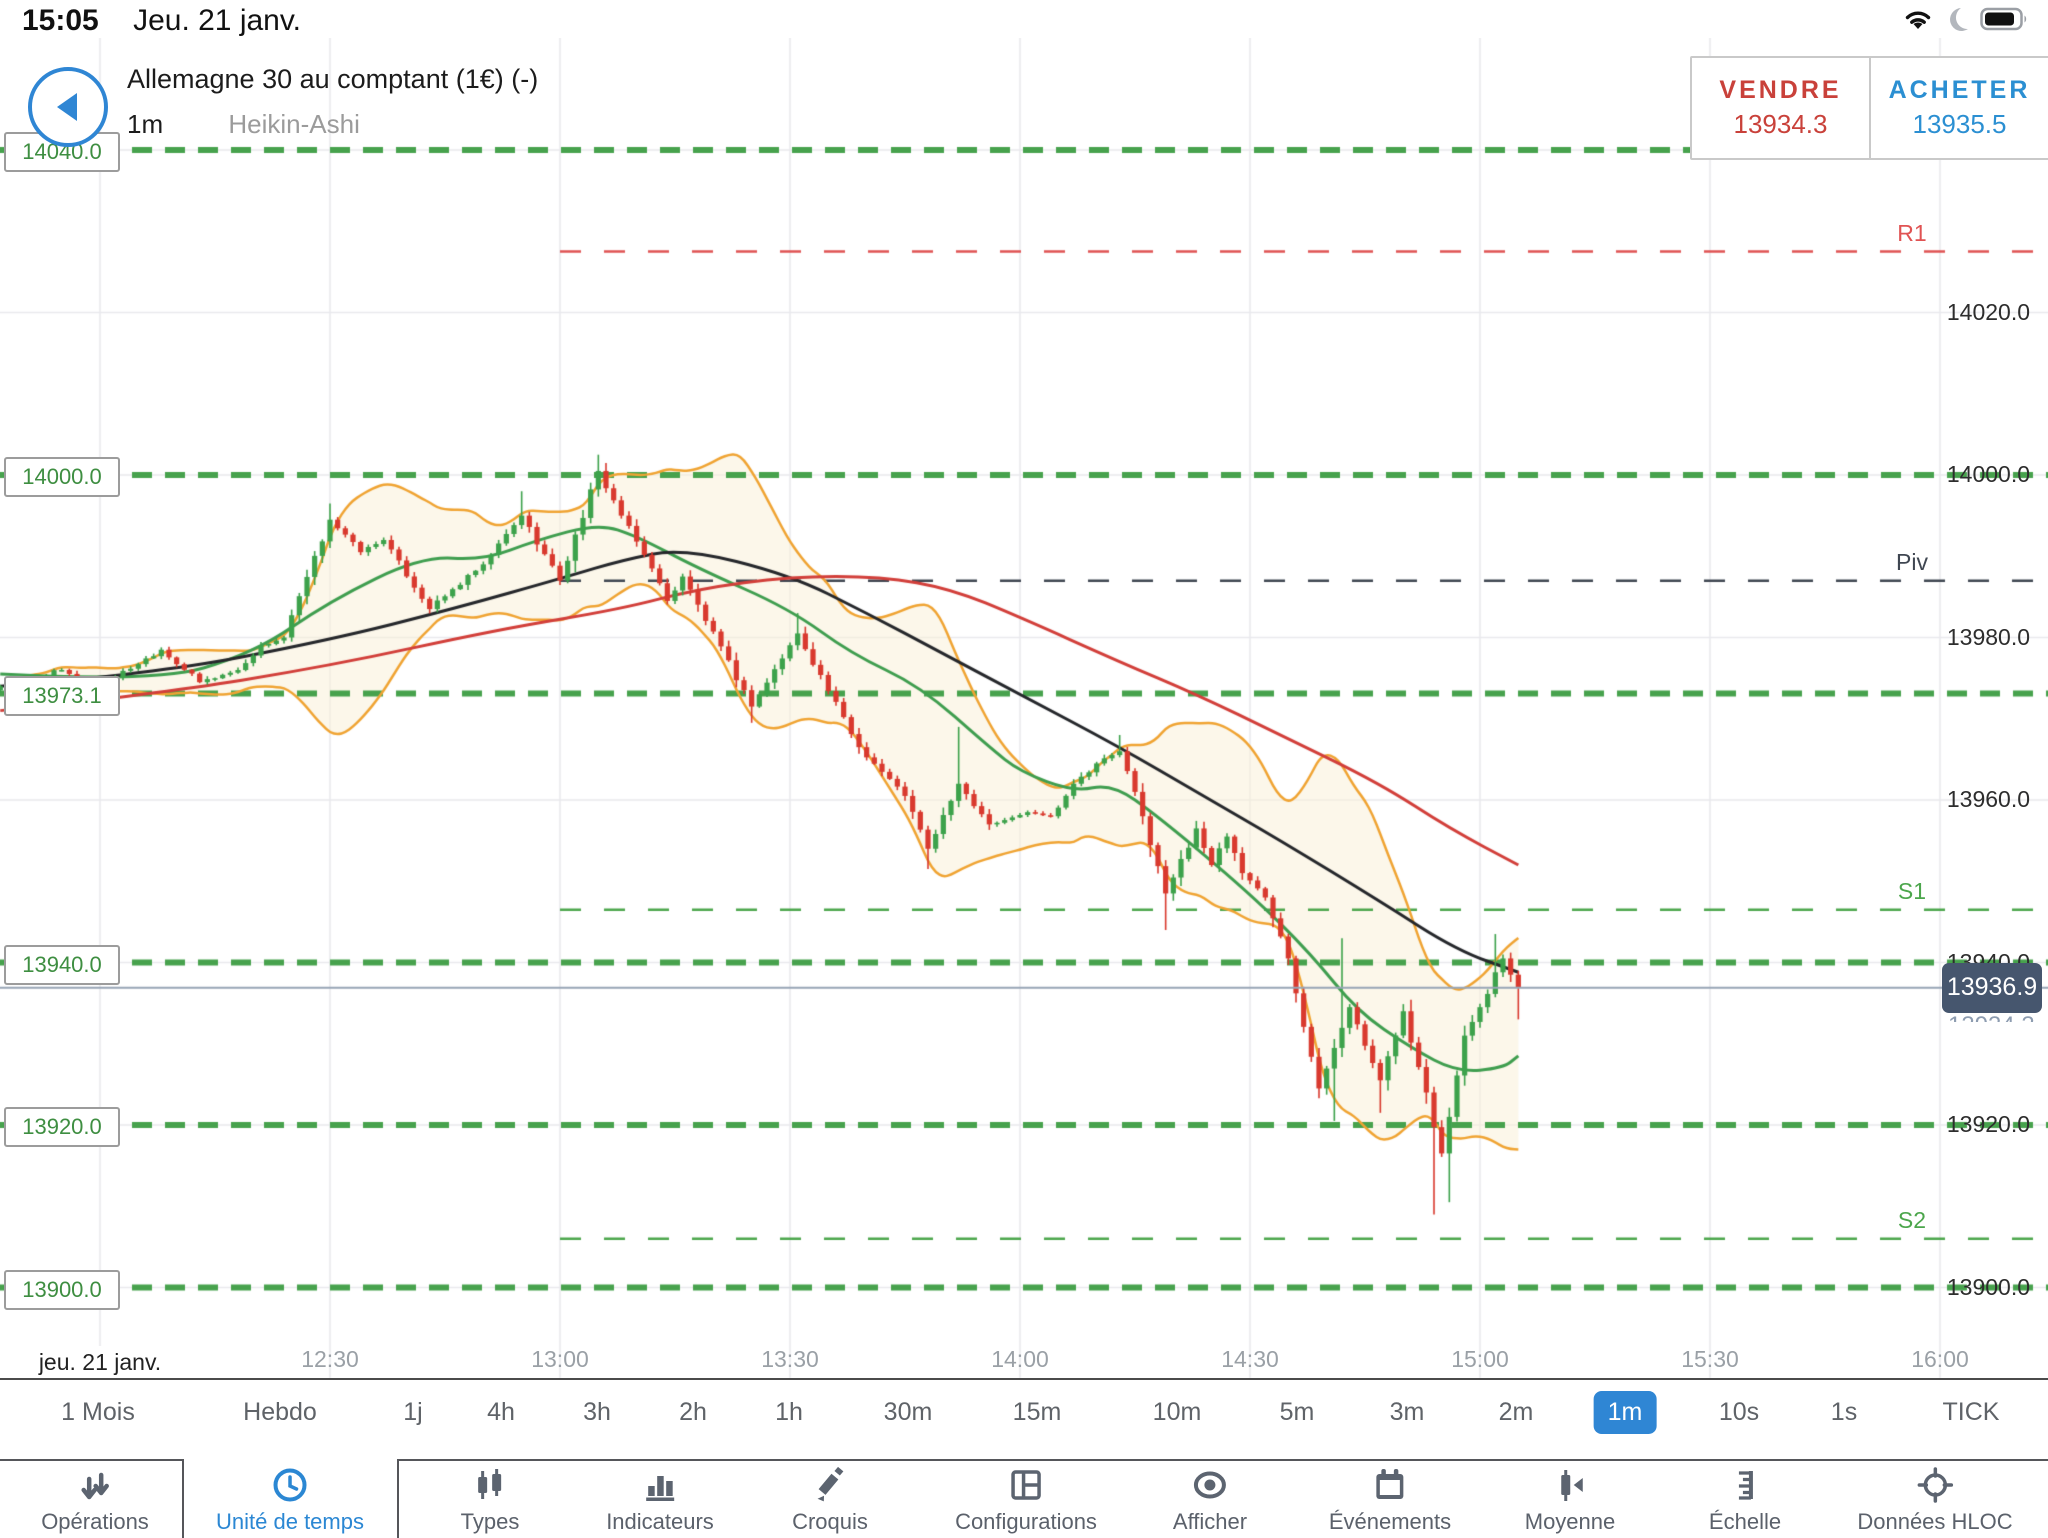  I want to click on timeframe-option-2h: 2h, so click(693, 1412).